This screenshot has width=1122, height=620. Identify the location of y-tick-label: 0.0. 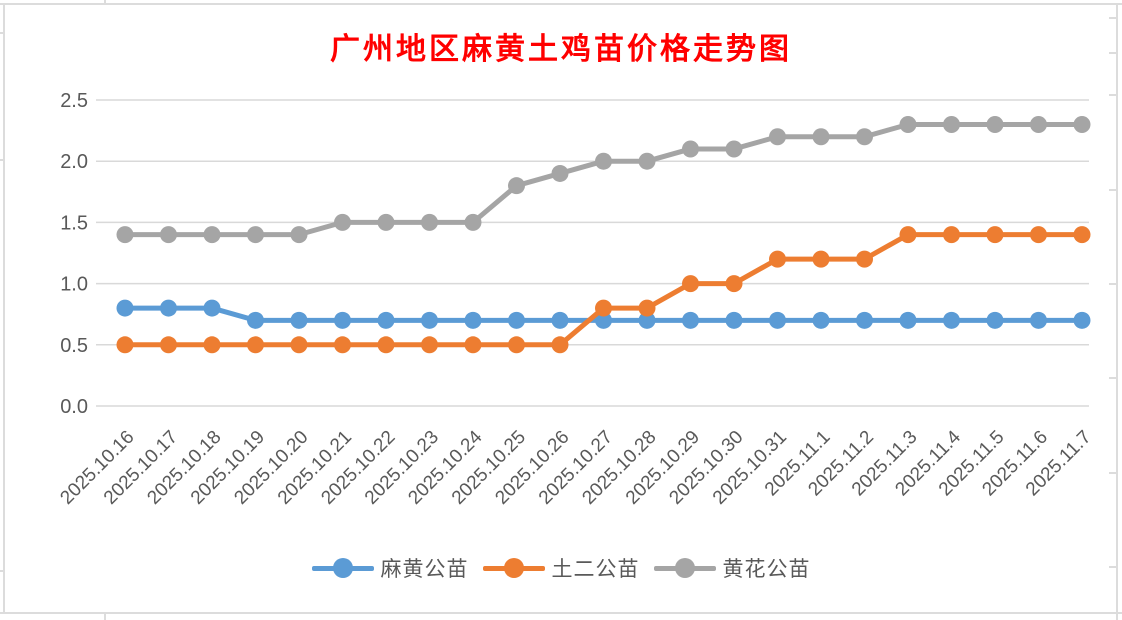
(74, 407).